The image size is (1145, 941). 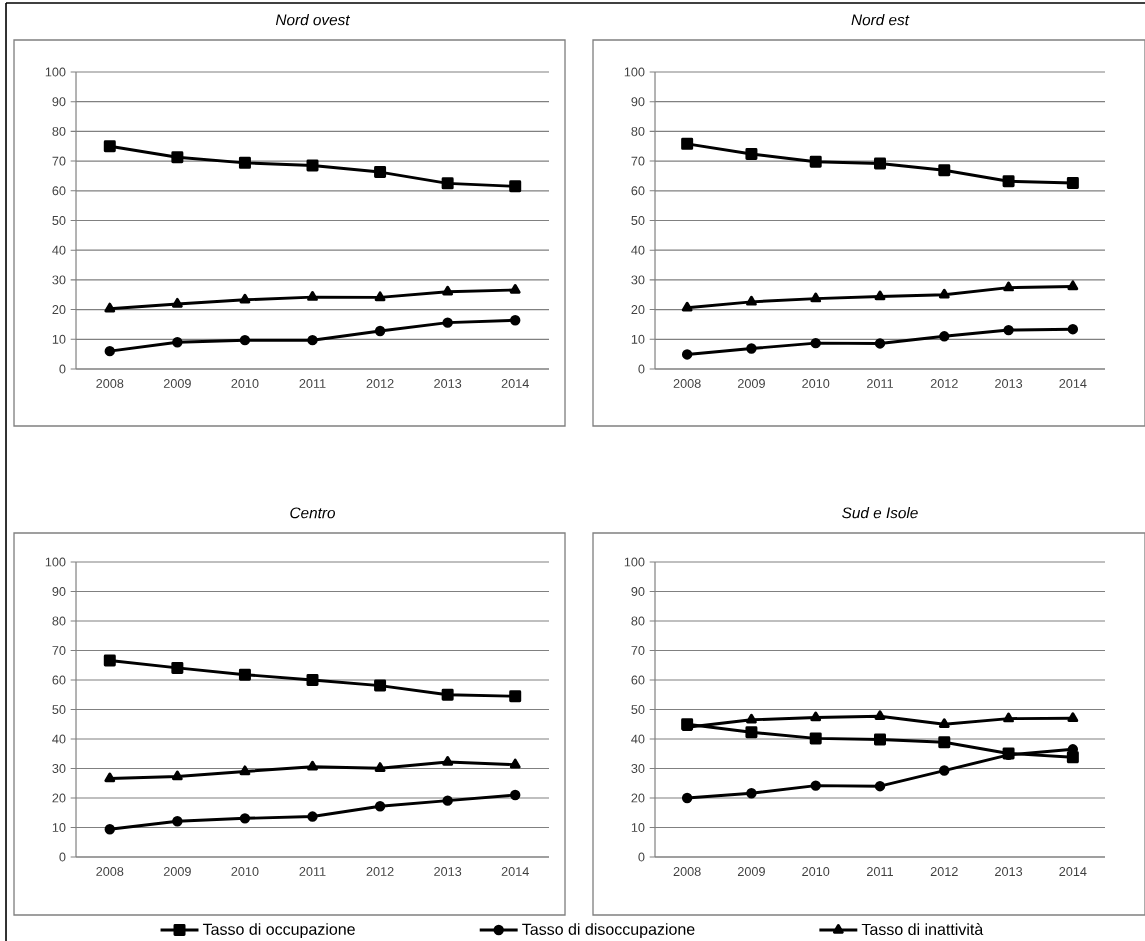 I want to click on chart-title: Nord est, so click(x=880, y=20).